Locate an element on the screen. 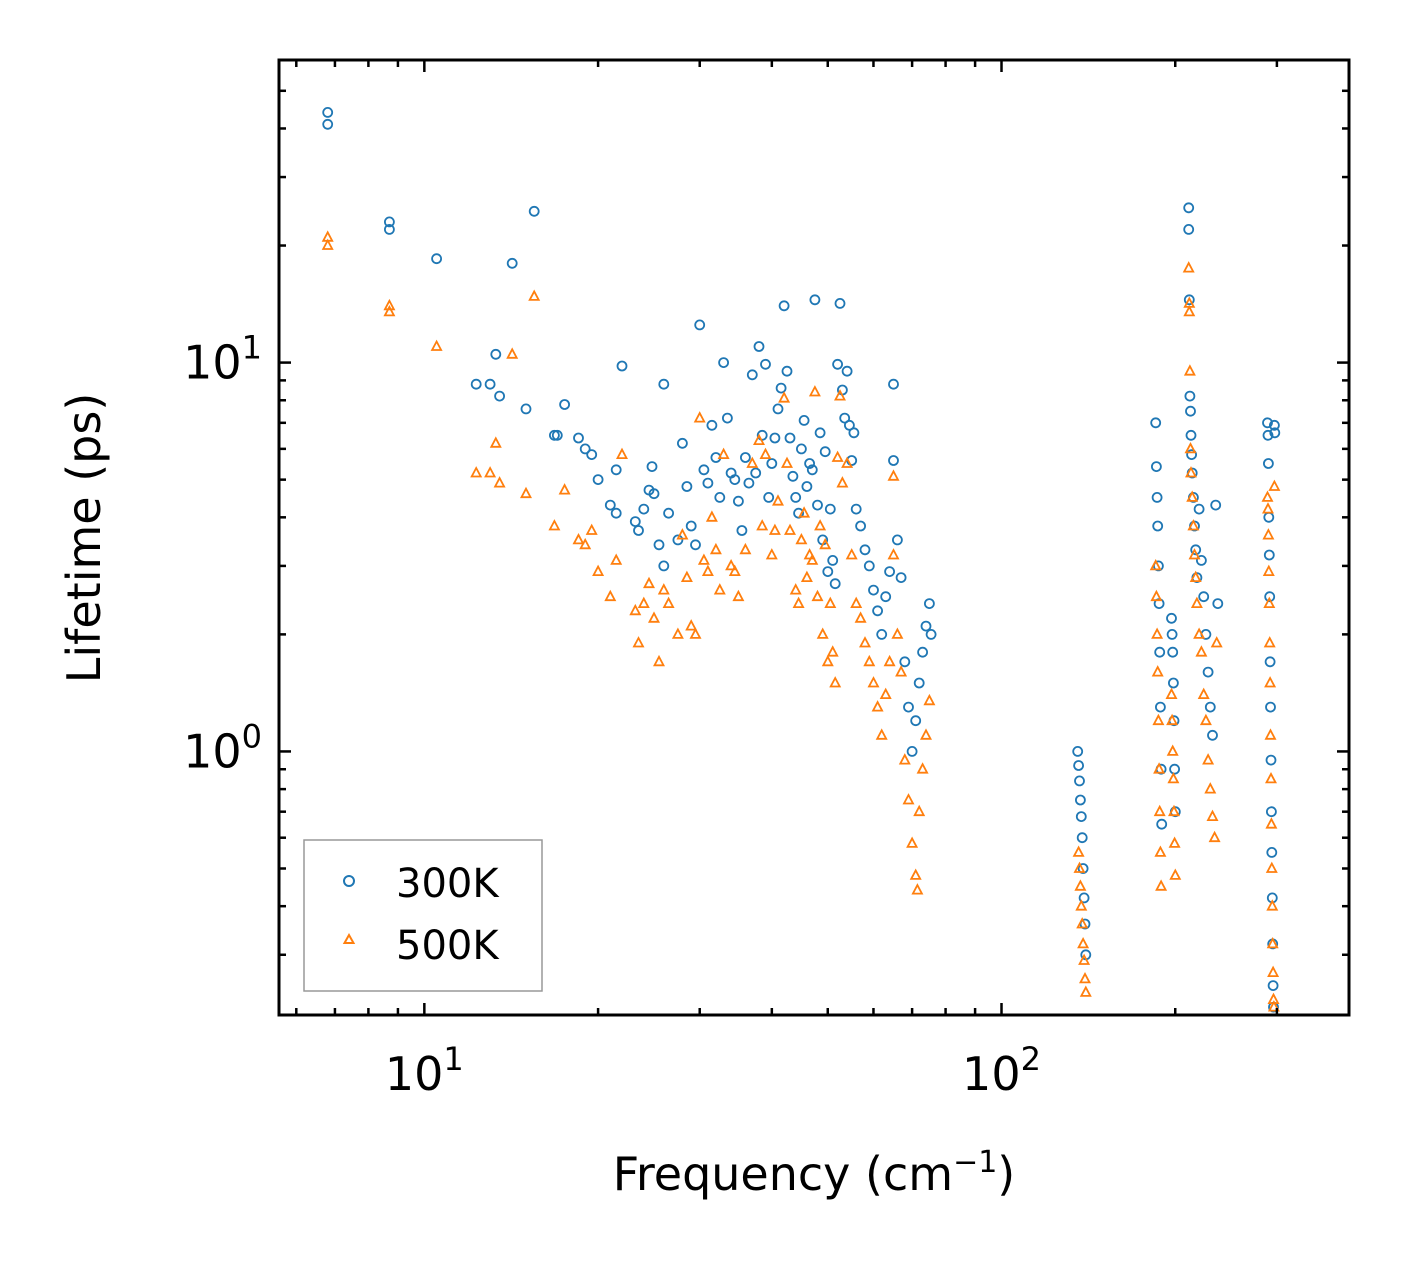 The image size is (1408, 1265). legend: 300K 500K is located at coordinates (423, 915).